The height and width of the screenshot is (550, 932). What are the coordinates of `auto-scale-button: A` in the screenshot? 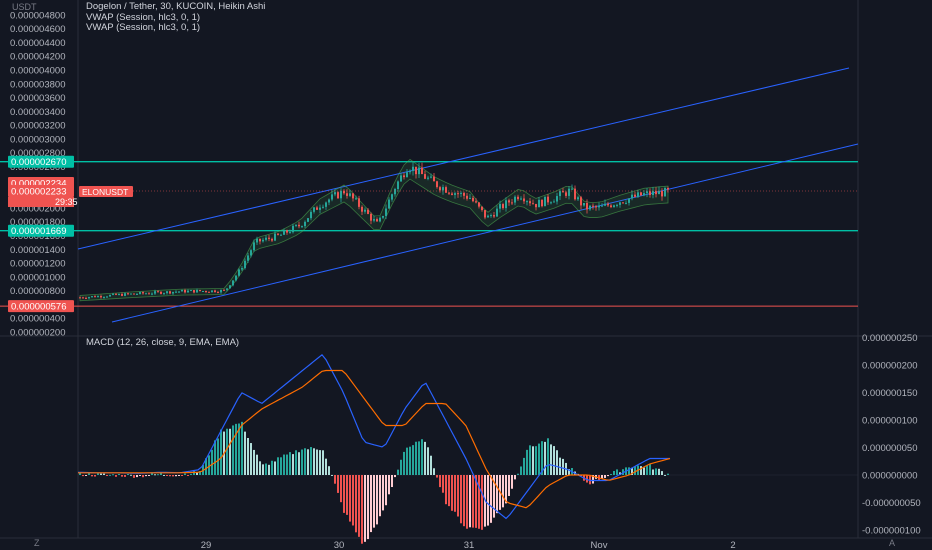 It's located at (892, 543).